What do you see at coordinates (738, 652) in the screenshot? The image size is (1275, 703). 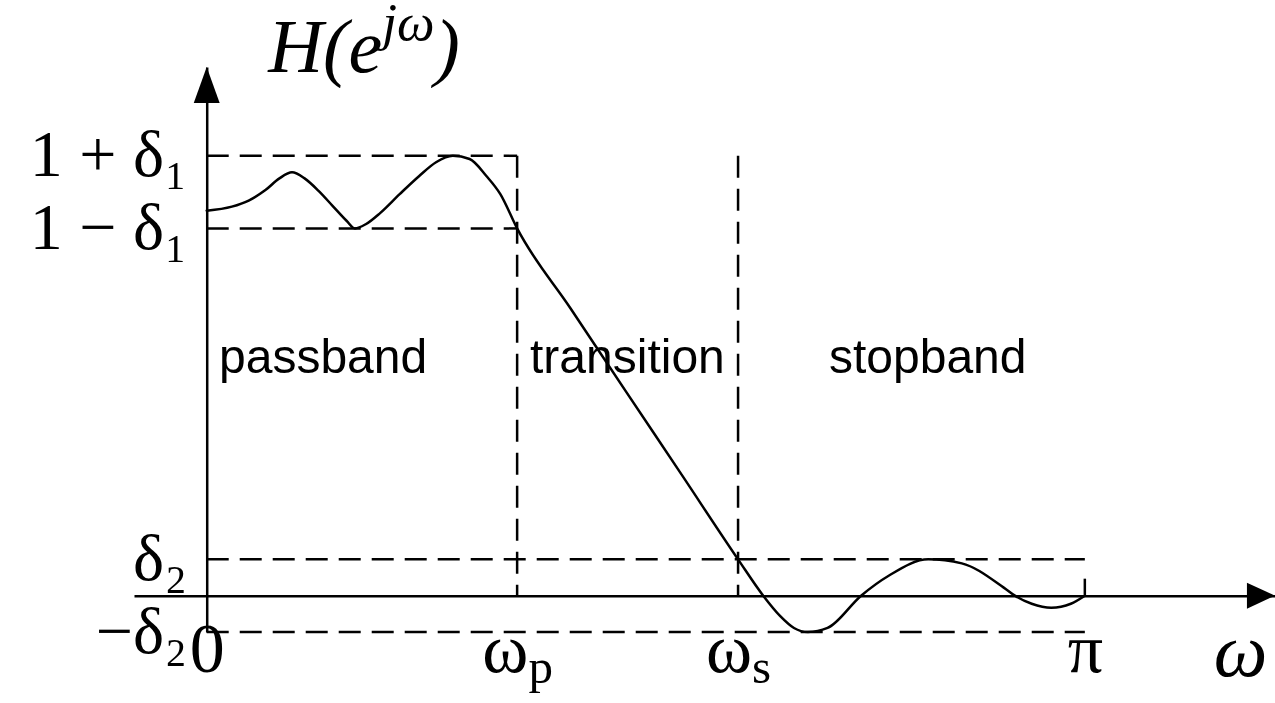 I see `x-tick-label: ω$_{s}$` at bounding box center [738, 652].